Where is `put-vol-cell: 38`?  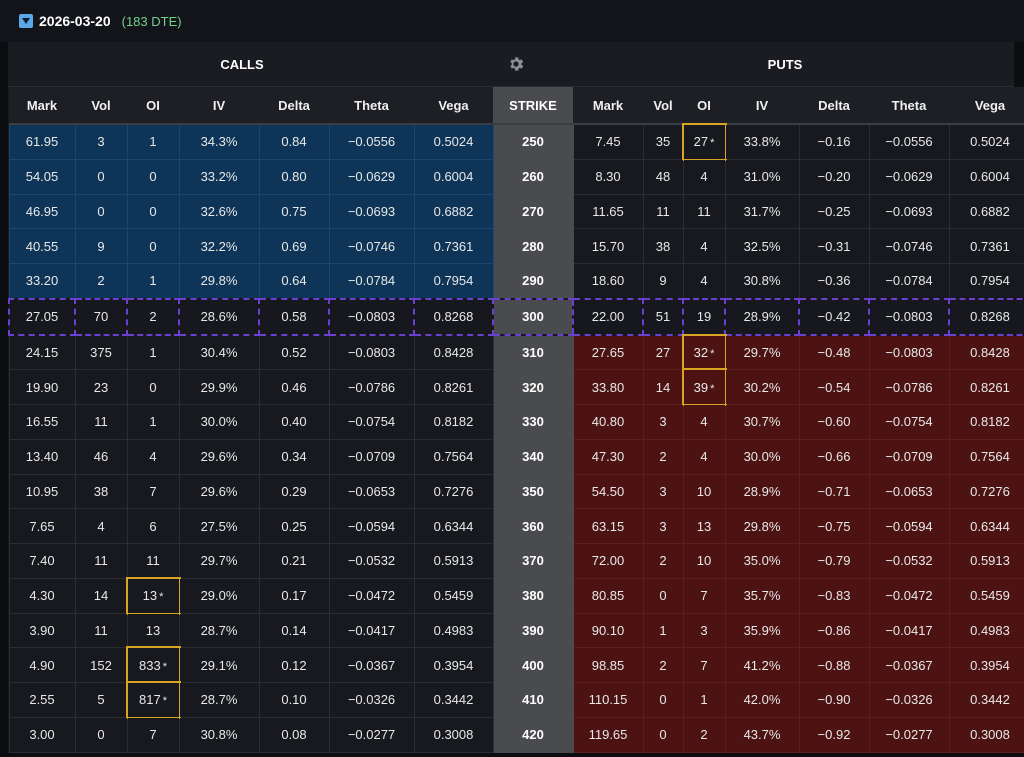 put-vol-cell: 38 is located at coordinates (663, 246).